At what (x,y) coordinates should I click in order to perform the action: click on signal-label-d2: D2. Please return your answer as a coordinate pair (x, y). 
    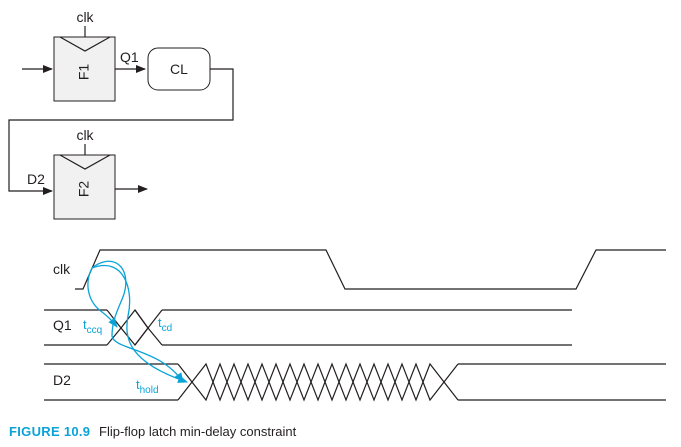
    Looking at the image, I should click on (62, 380).